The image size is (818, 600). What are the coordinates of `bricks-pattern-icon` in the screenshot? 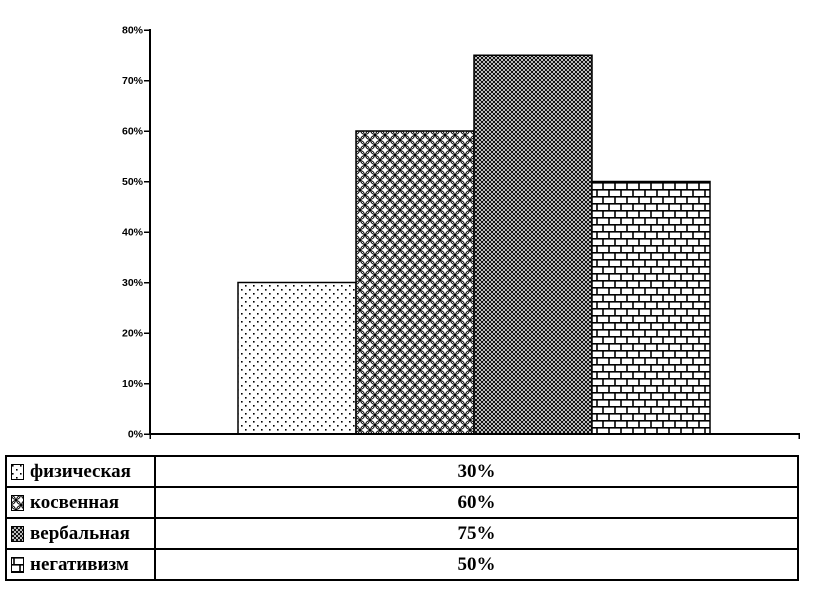 It's located at (17, 564).